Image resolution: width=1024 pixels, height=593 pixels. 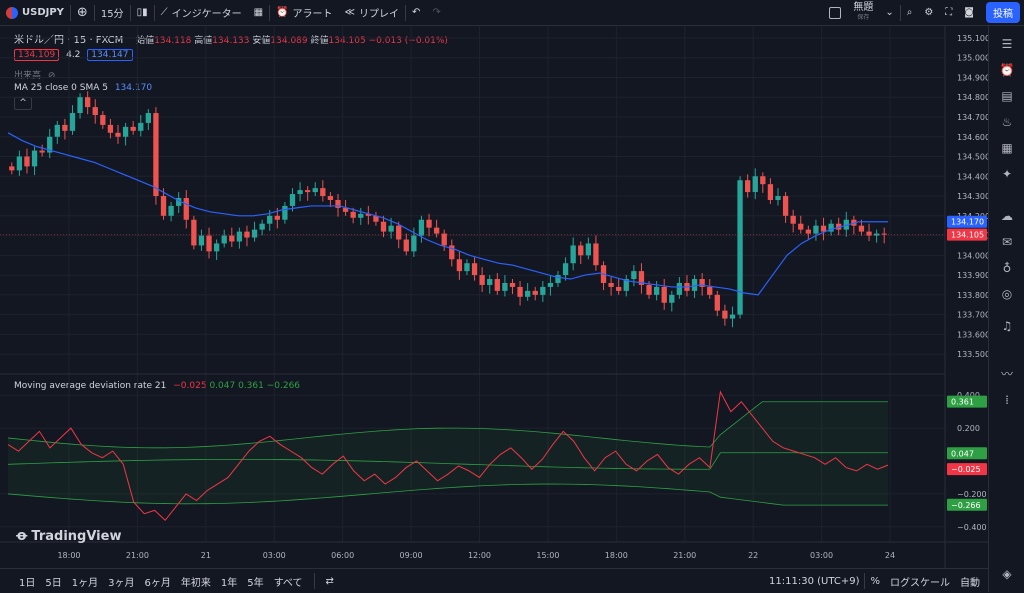 What do you see at coordinates (255, 583) in the screenshot?
I see `range-5y: 5年` at bounding box center [255, 583].